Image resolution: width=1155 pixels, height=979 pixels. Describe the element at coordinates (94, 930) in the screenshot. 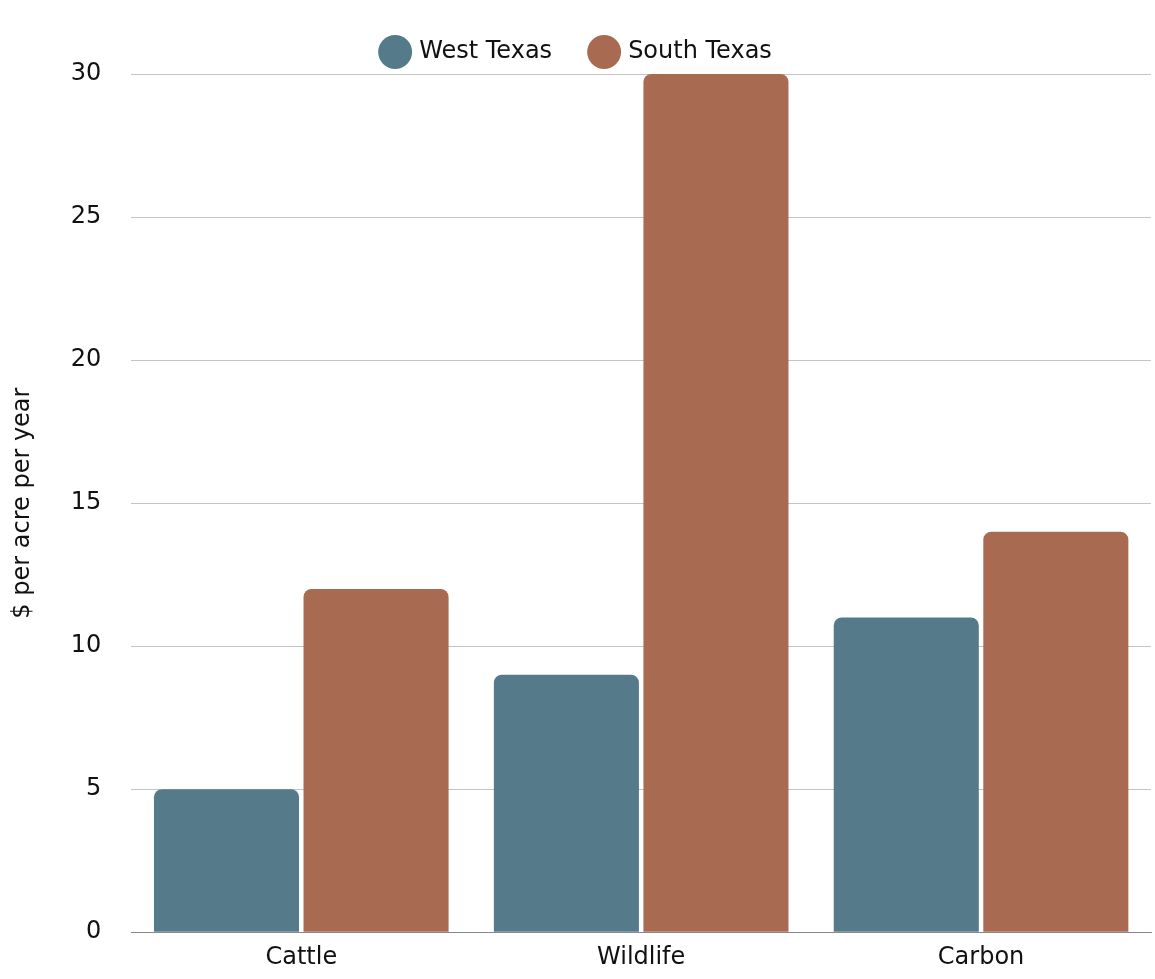

I see `y-tick-label: 0` at that location.